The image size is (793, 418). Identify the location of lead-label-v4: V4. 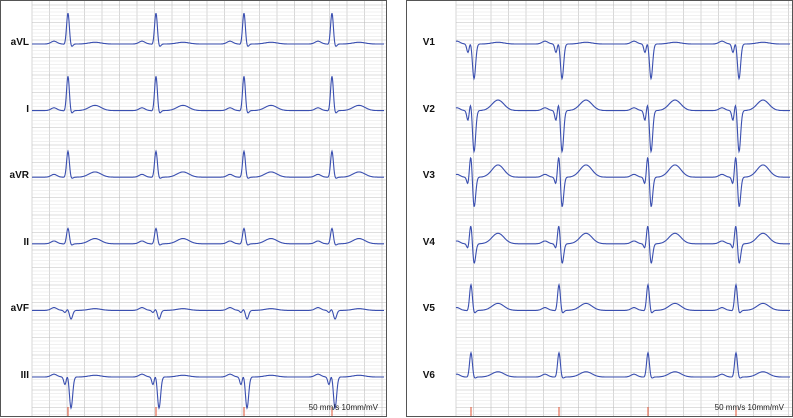
(428, 242).